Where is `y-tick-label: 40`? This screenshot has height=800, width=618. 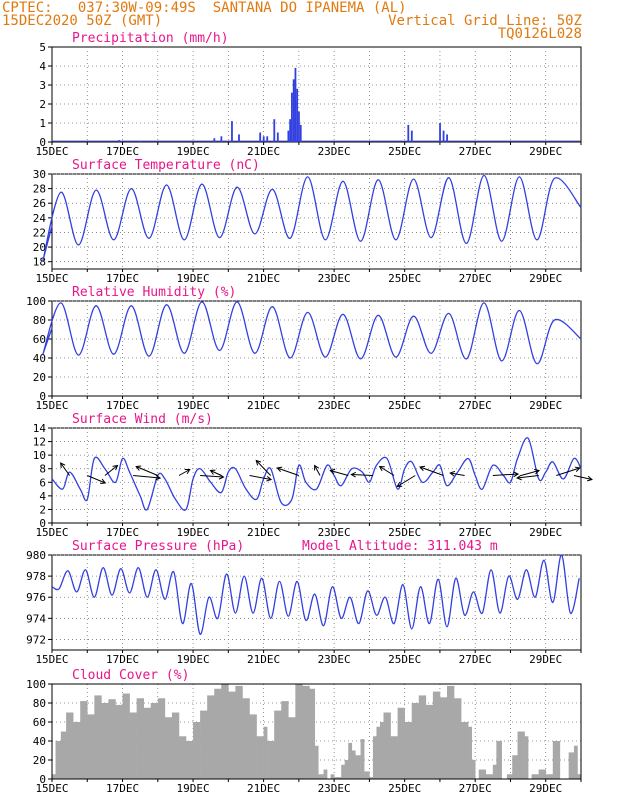
y-tick-label: 40 is located at coordinates (39, 741).